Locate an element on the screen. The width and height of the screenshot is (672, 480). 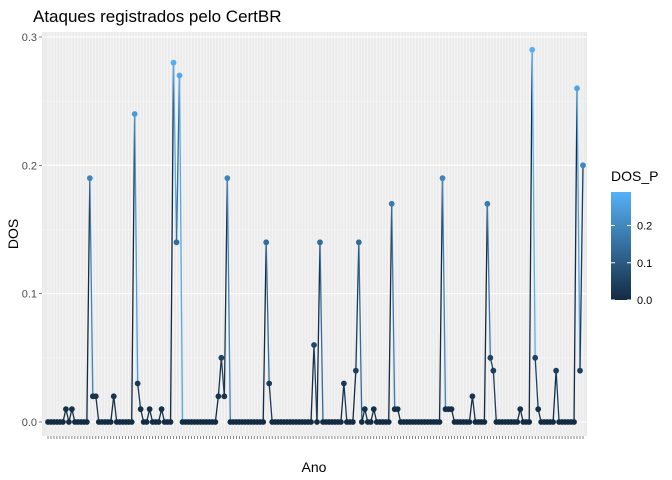
legend-title: DOS_P is located at coordinates (634, 176).